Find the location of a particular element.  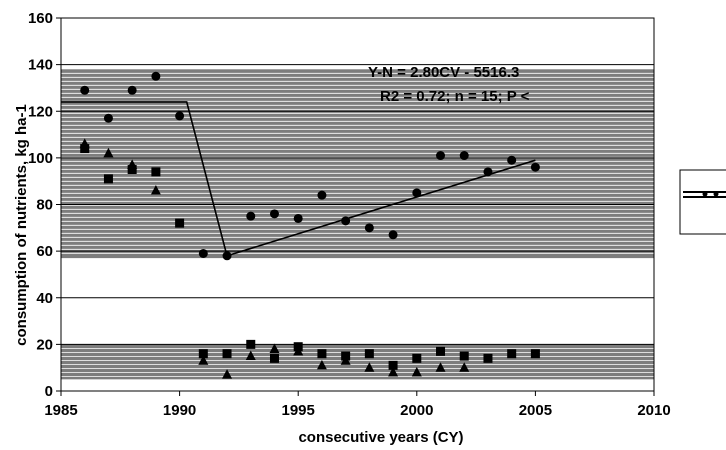

x-axis-title: consecutive years (CY) is located at coordinates (380, 437).